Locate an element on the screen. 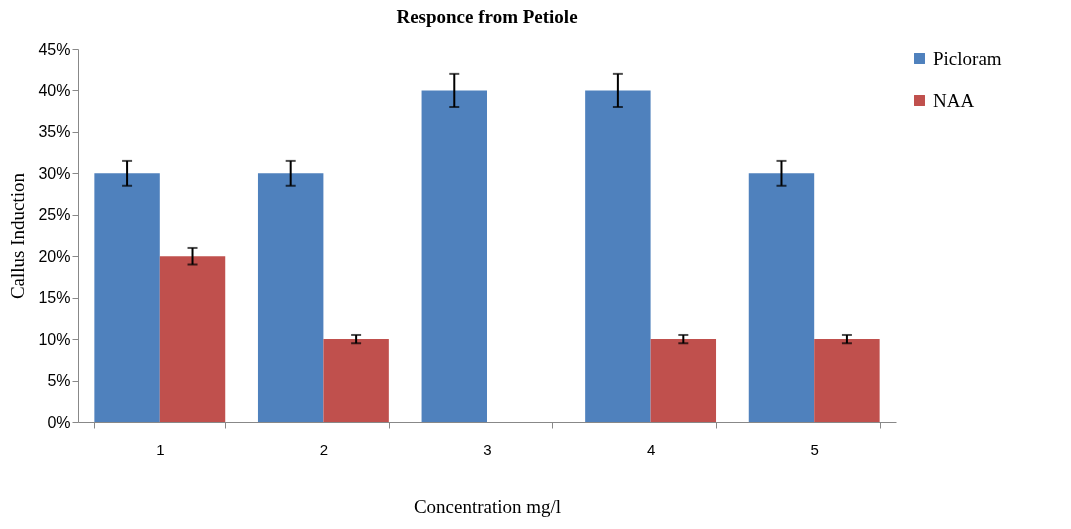  y-tick-label: 45% is located at coordinates (54, 49).